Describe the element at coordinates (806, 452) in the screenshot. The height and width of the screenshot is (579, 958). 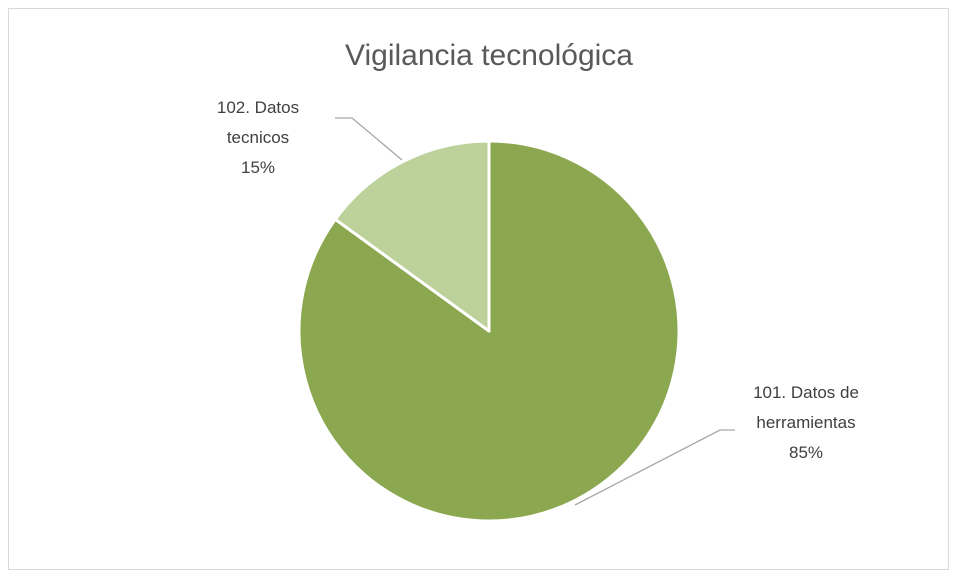
I see `value-label: 85%` at that location.